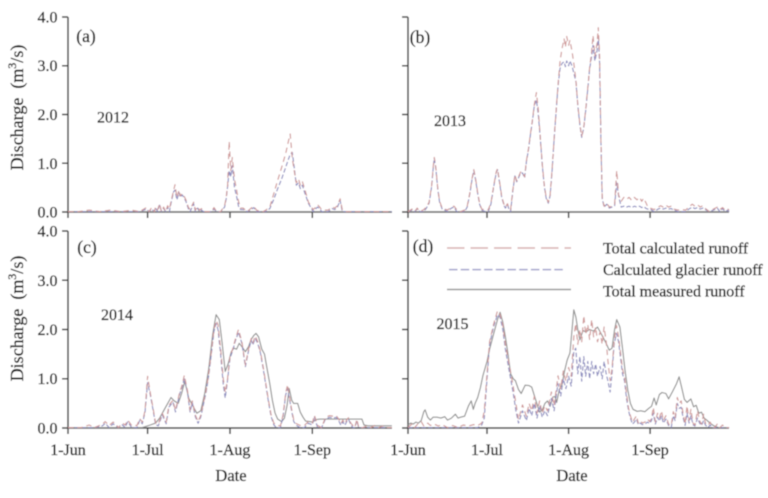 The height and width of the screenshot is (498, 768). What do you see at coordinates (117, 315) in the screenshot?
I see `svg-text: 2014` at bounding box center [117, 315].